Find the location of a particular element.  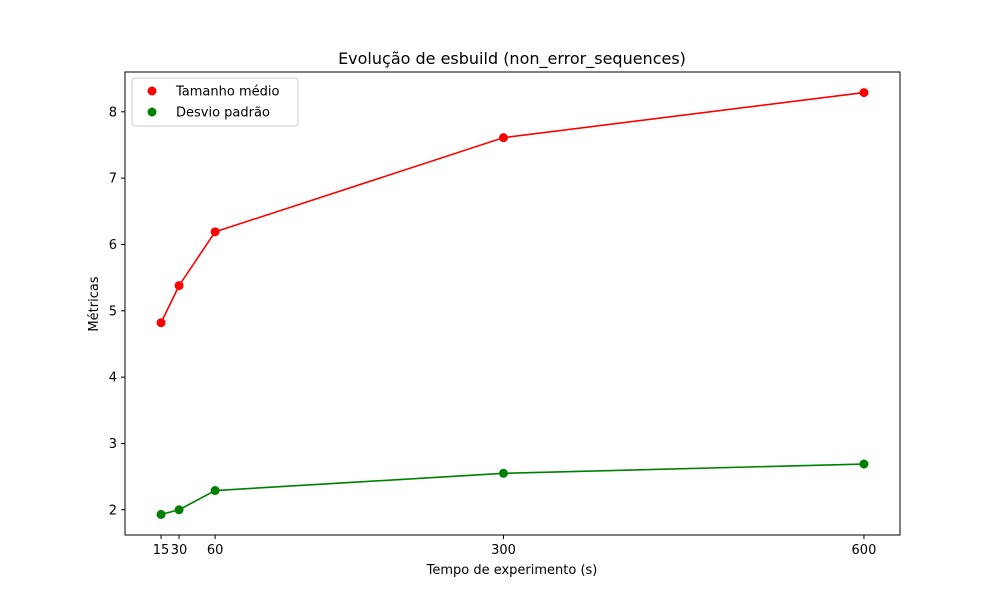

x-tick-label: 300 is located at coordinates (503, 550).